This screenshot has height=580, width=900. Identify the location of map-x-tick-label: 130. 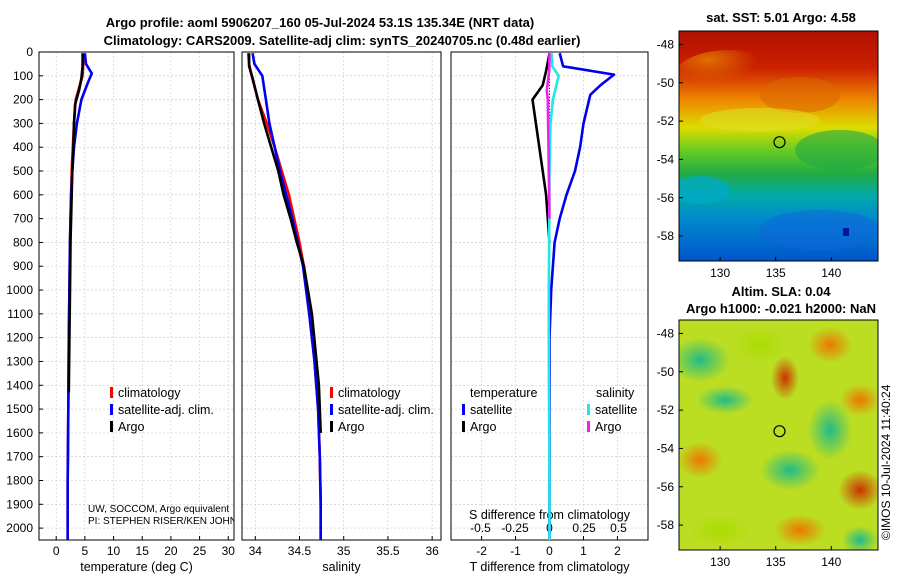
(720, 562).